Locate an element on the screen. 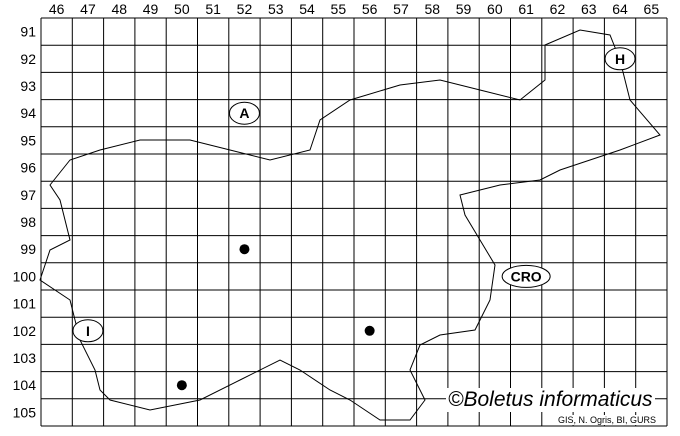 The width and height of the screenshot is (680, 436). row-label: 102 is located at coordinates (25, 331).